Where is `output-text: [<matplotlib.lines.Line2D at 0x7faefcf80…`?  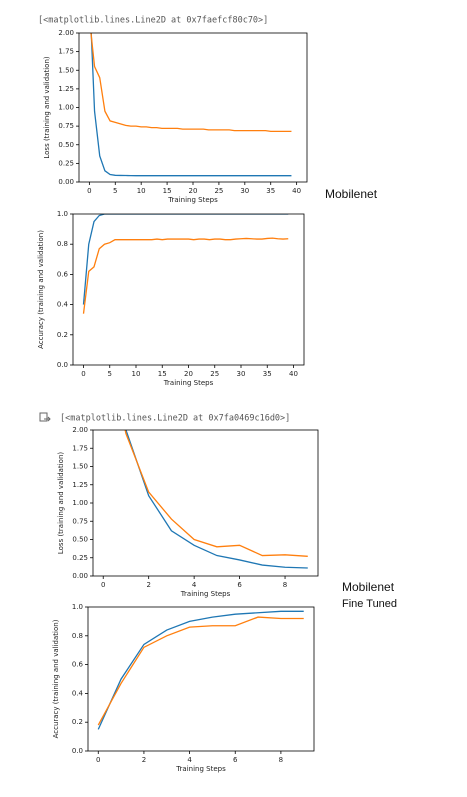 output-text: [<matplotlib.lines.Line2D at 0x7faefcf80… is located at coordinates (153, 21).